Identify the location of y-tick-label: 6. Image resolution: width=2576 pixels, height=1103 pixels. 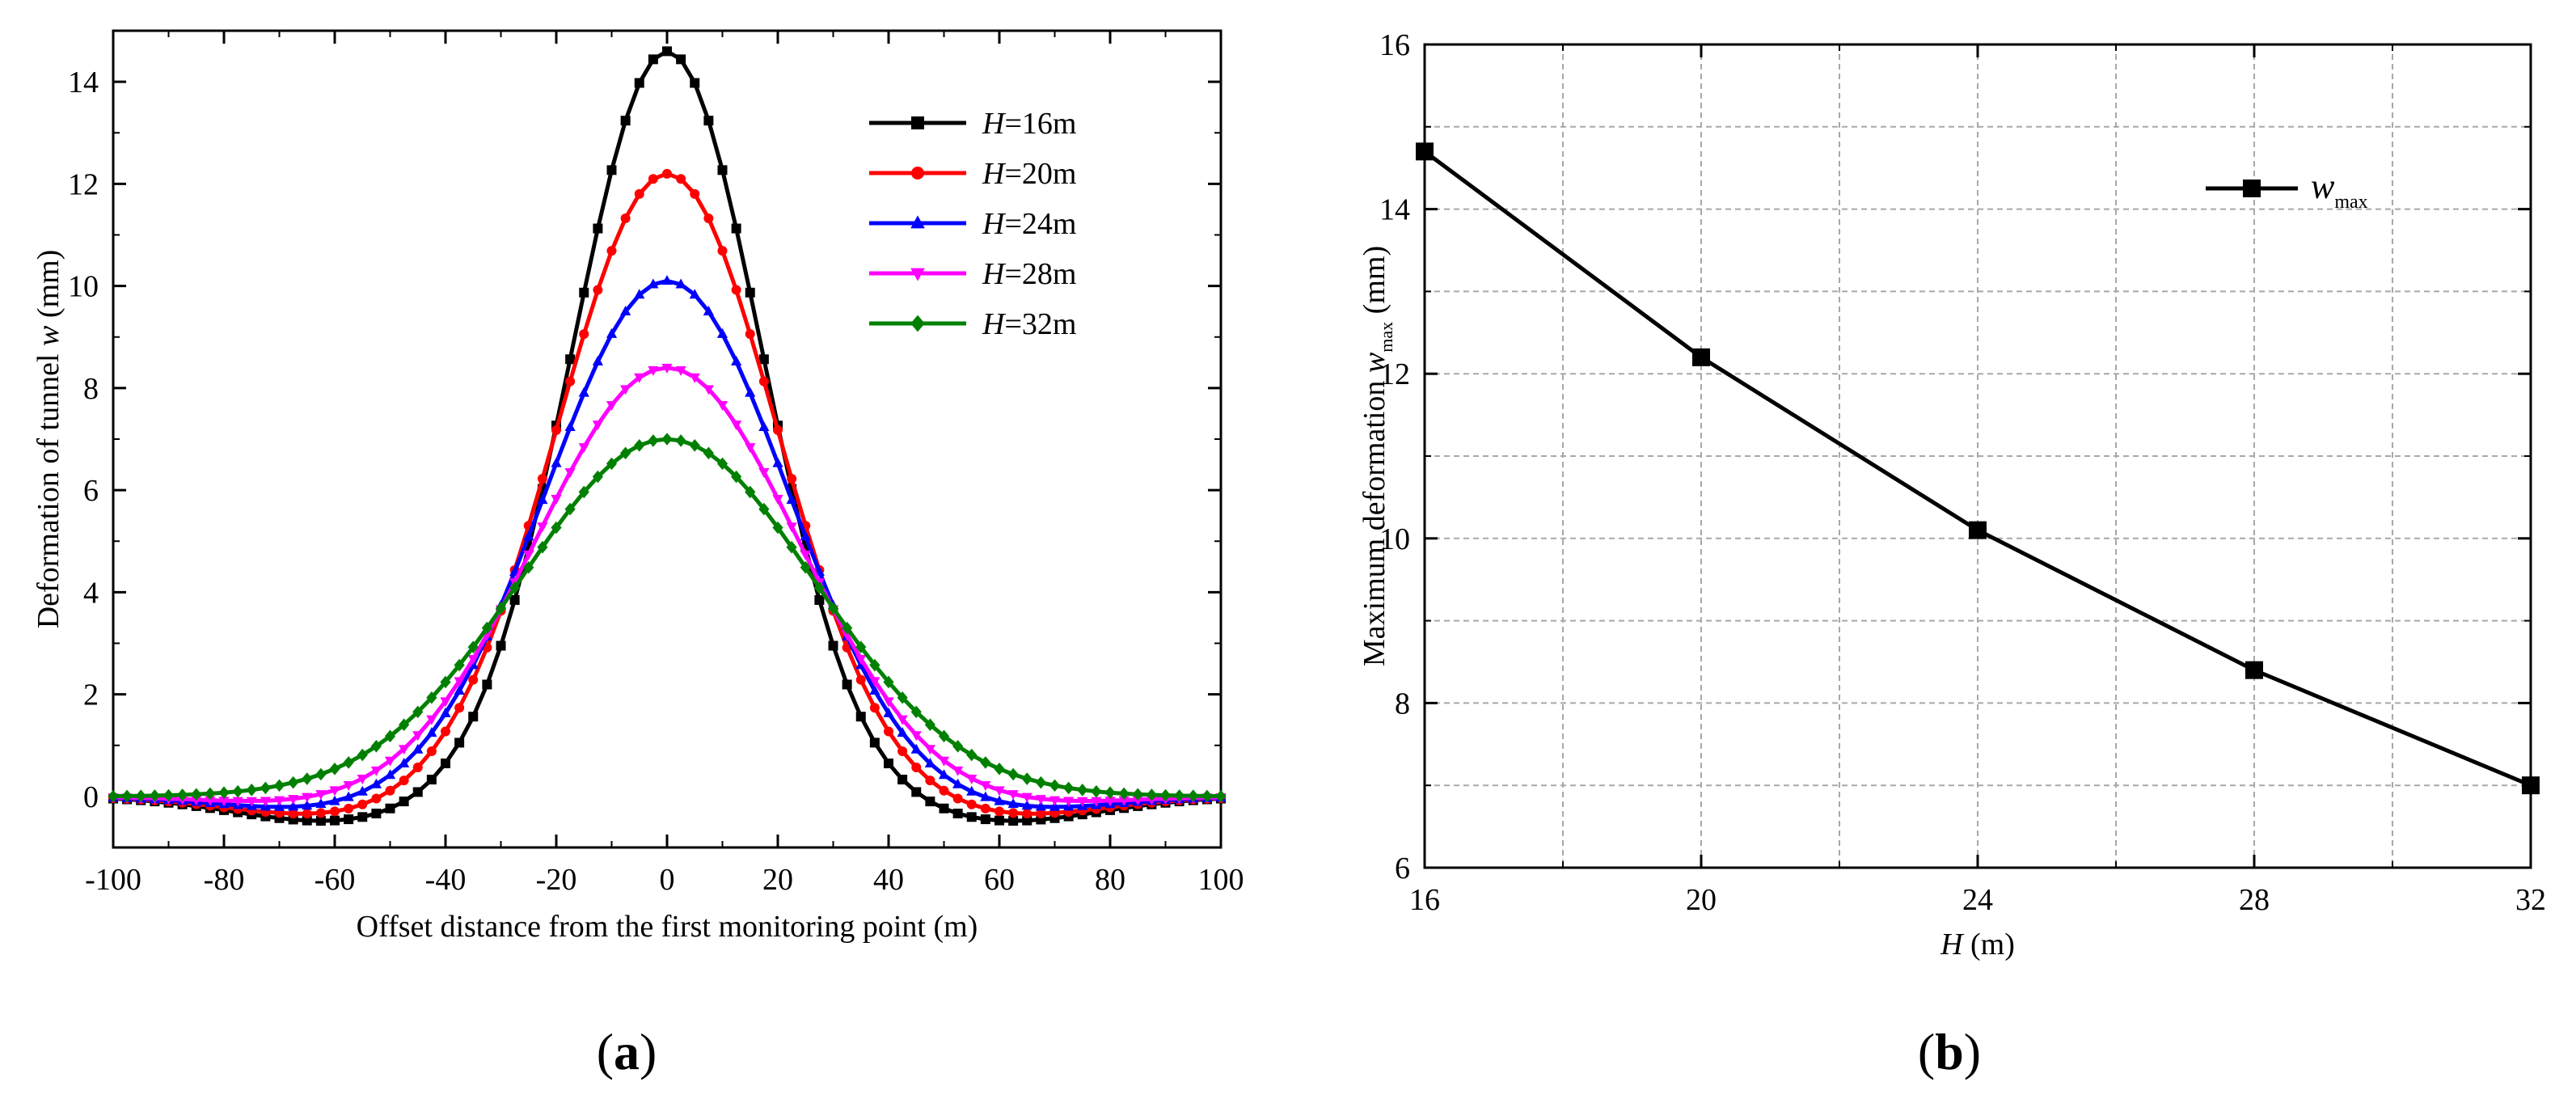
(91, 491).